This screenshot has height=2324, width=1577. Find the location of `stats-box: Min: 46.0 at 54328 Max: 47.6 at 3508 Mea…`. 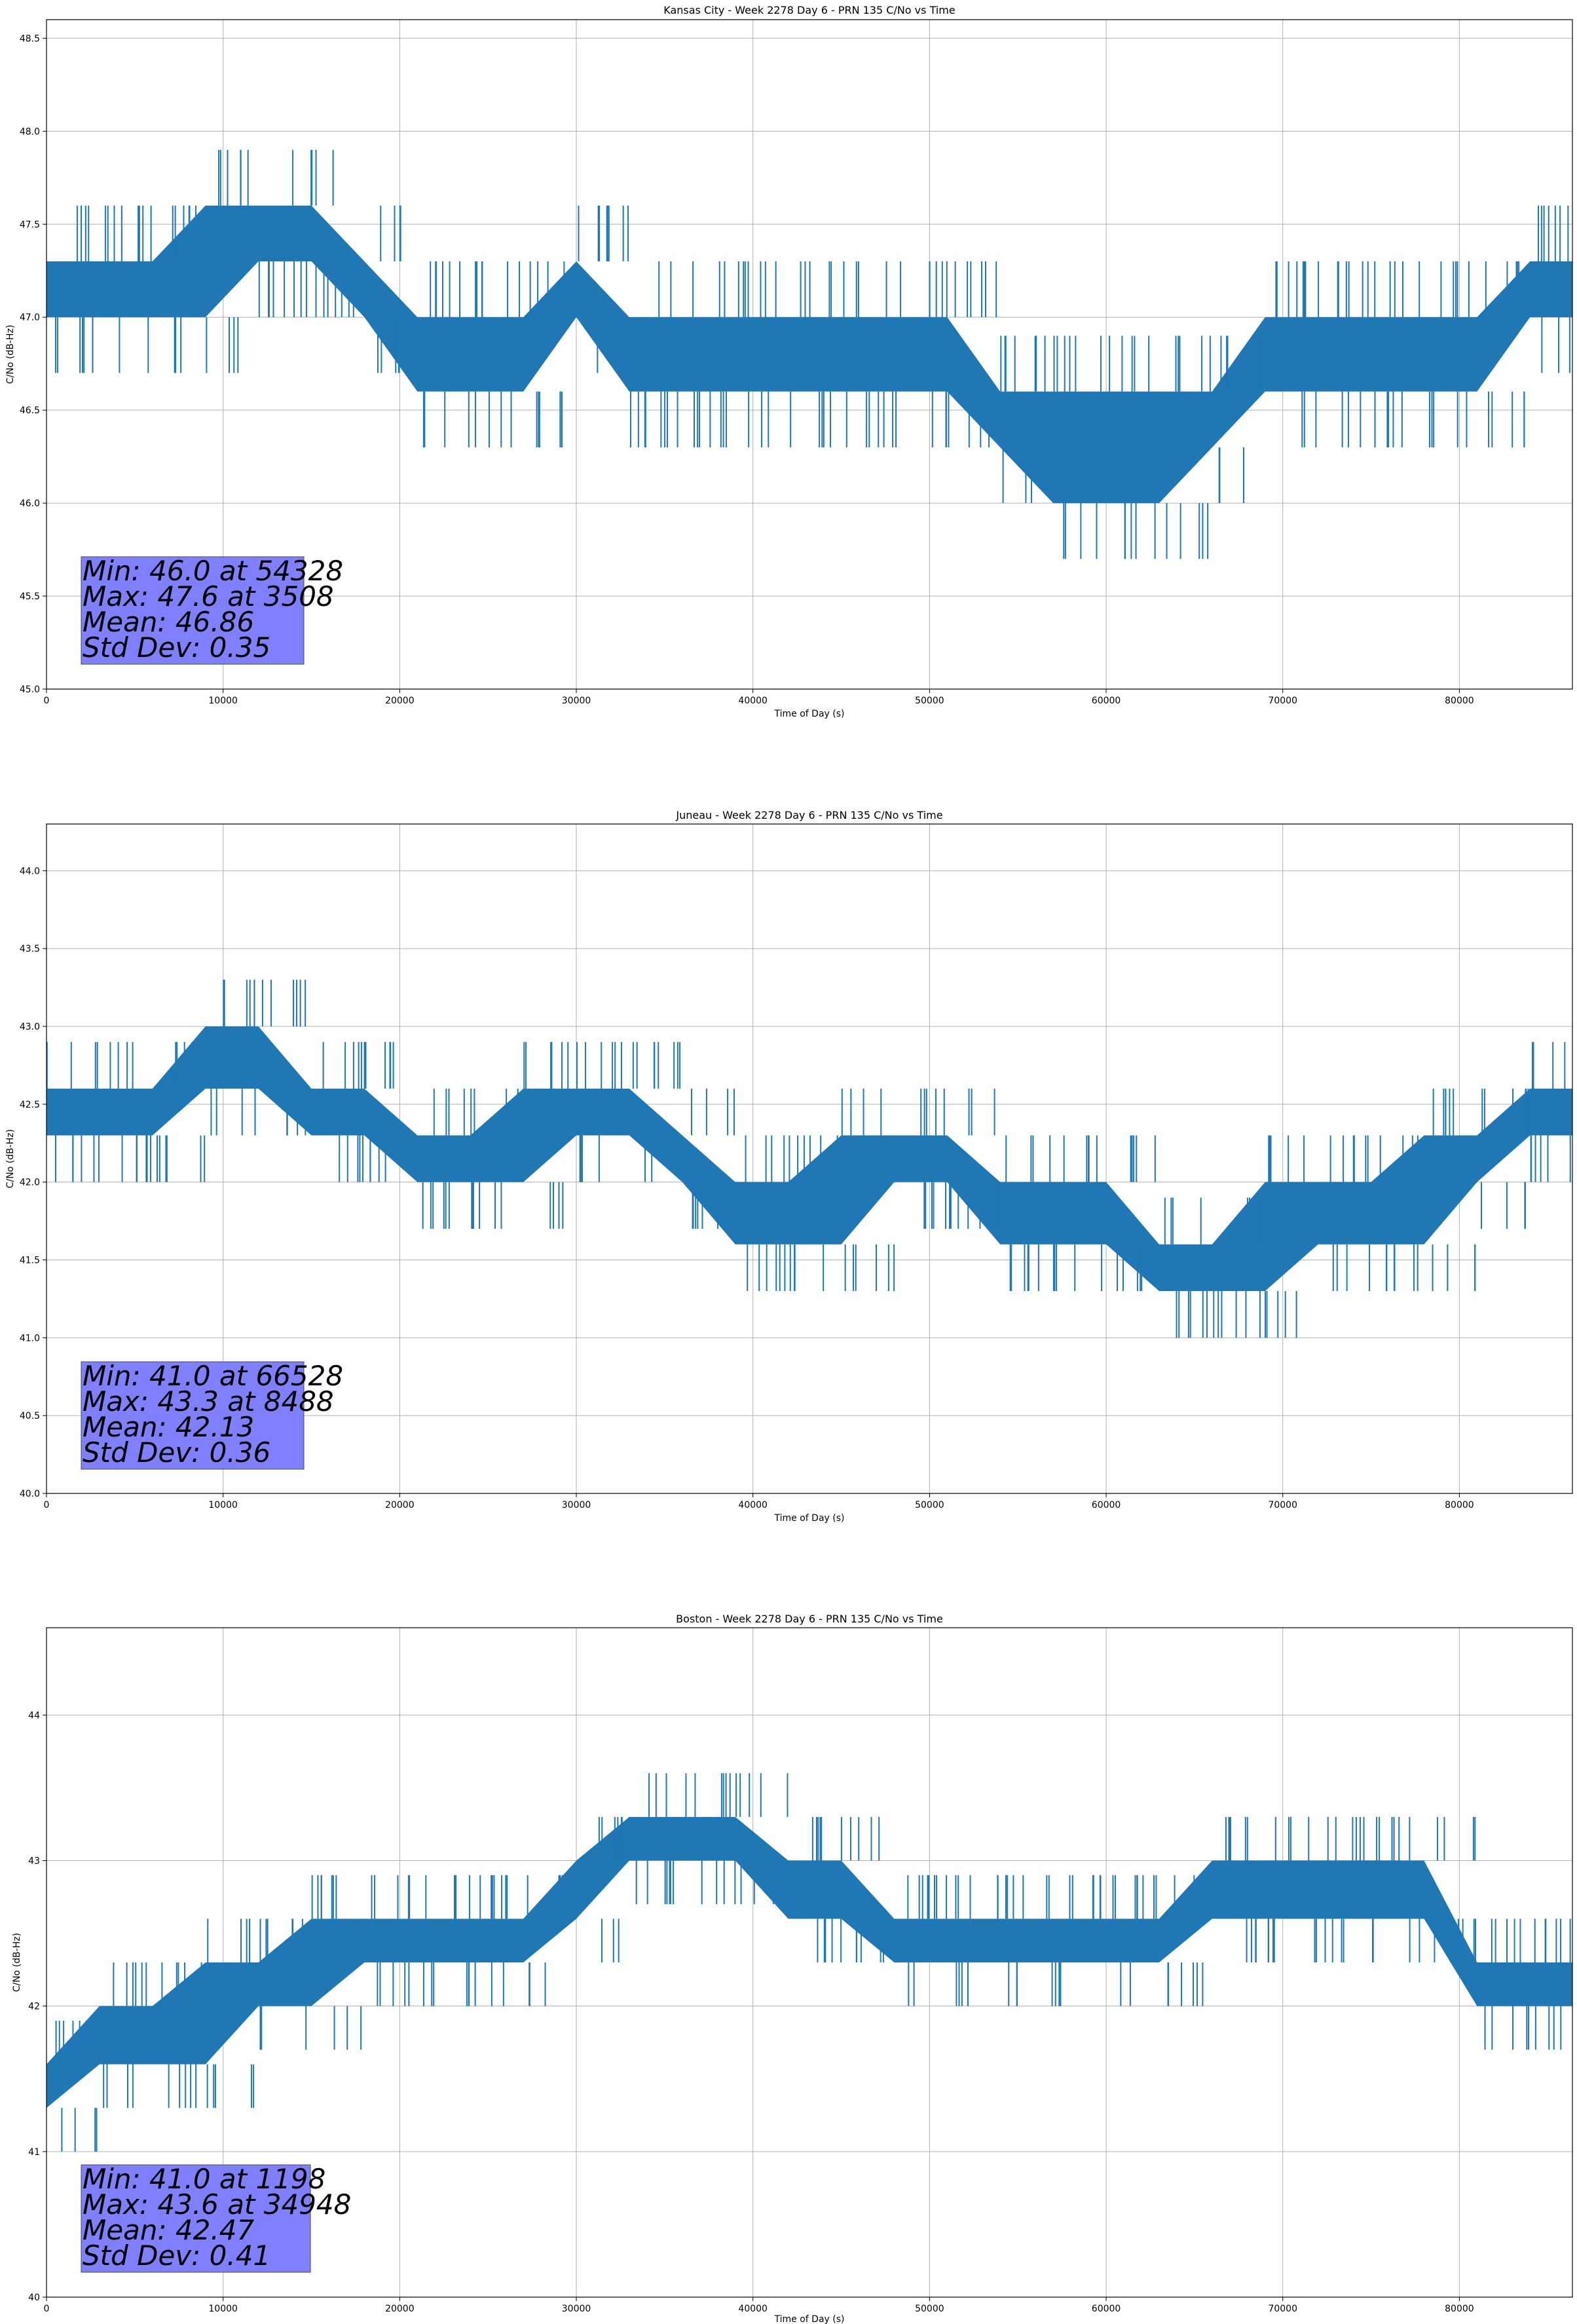

stats-box: Min: 46.0 at 54328 Max: 47.6 at 3508 Mea… is located at coordinates (212, 610).